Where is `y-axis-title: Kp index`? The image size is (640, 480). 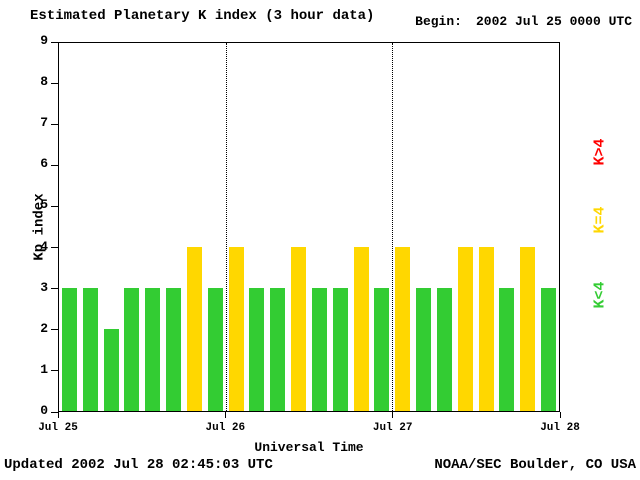
y-axis-title: Kp index is located at coordinates (39, 227).